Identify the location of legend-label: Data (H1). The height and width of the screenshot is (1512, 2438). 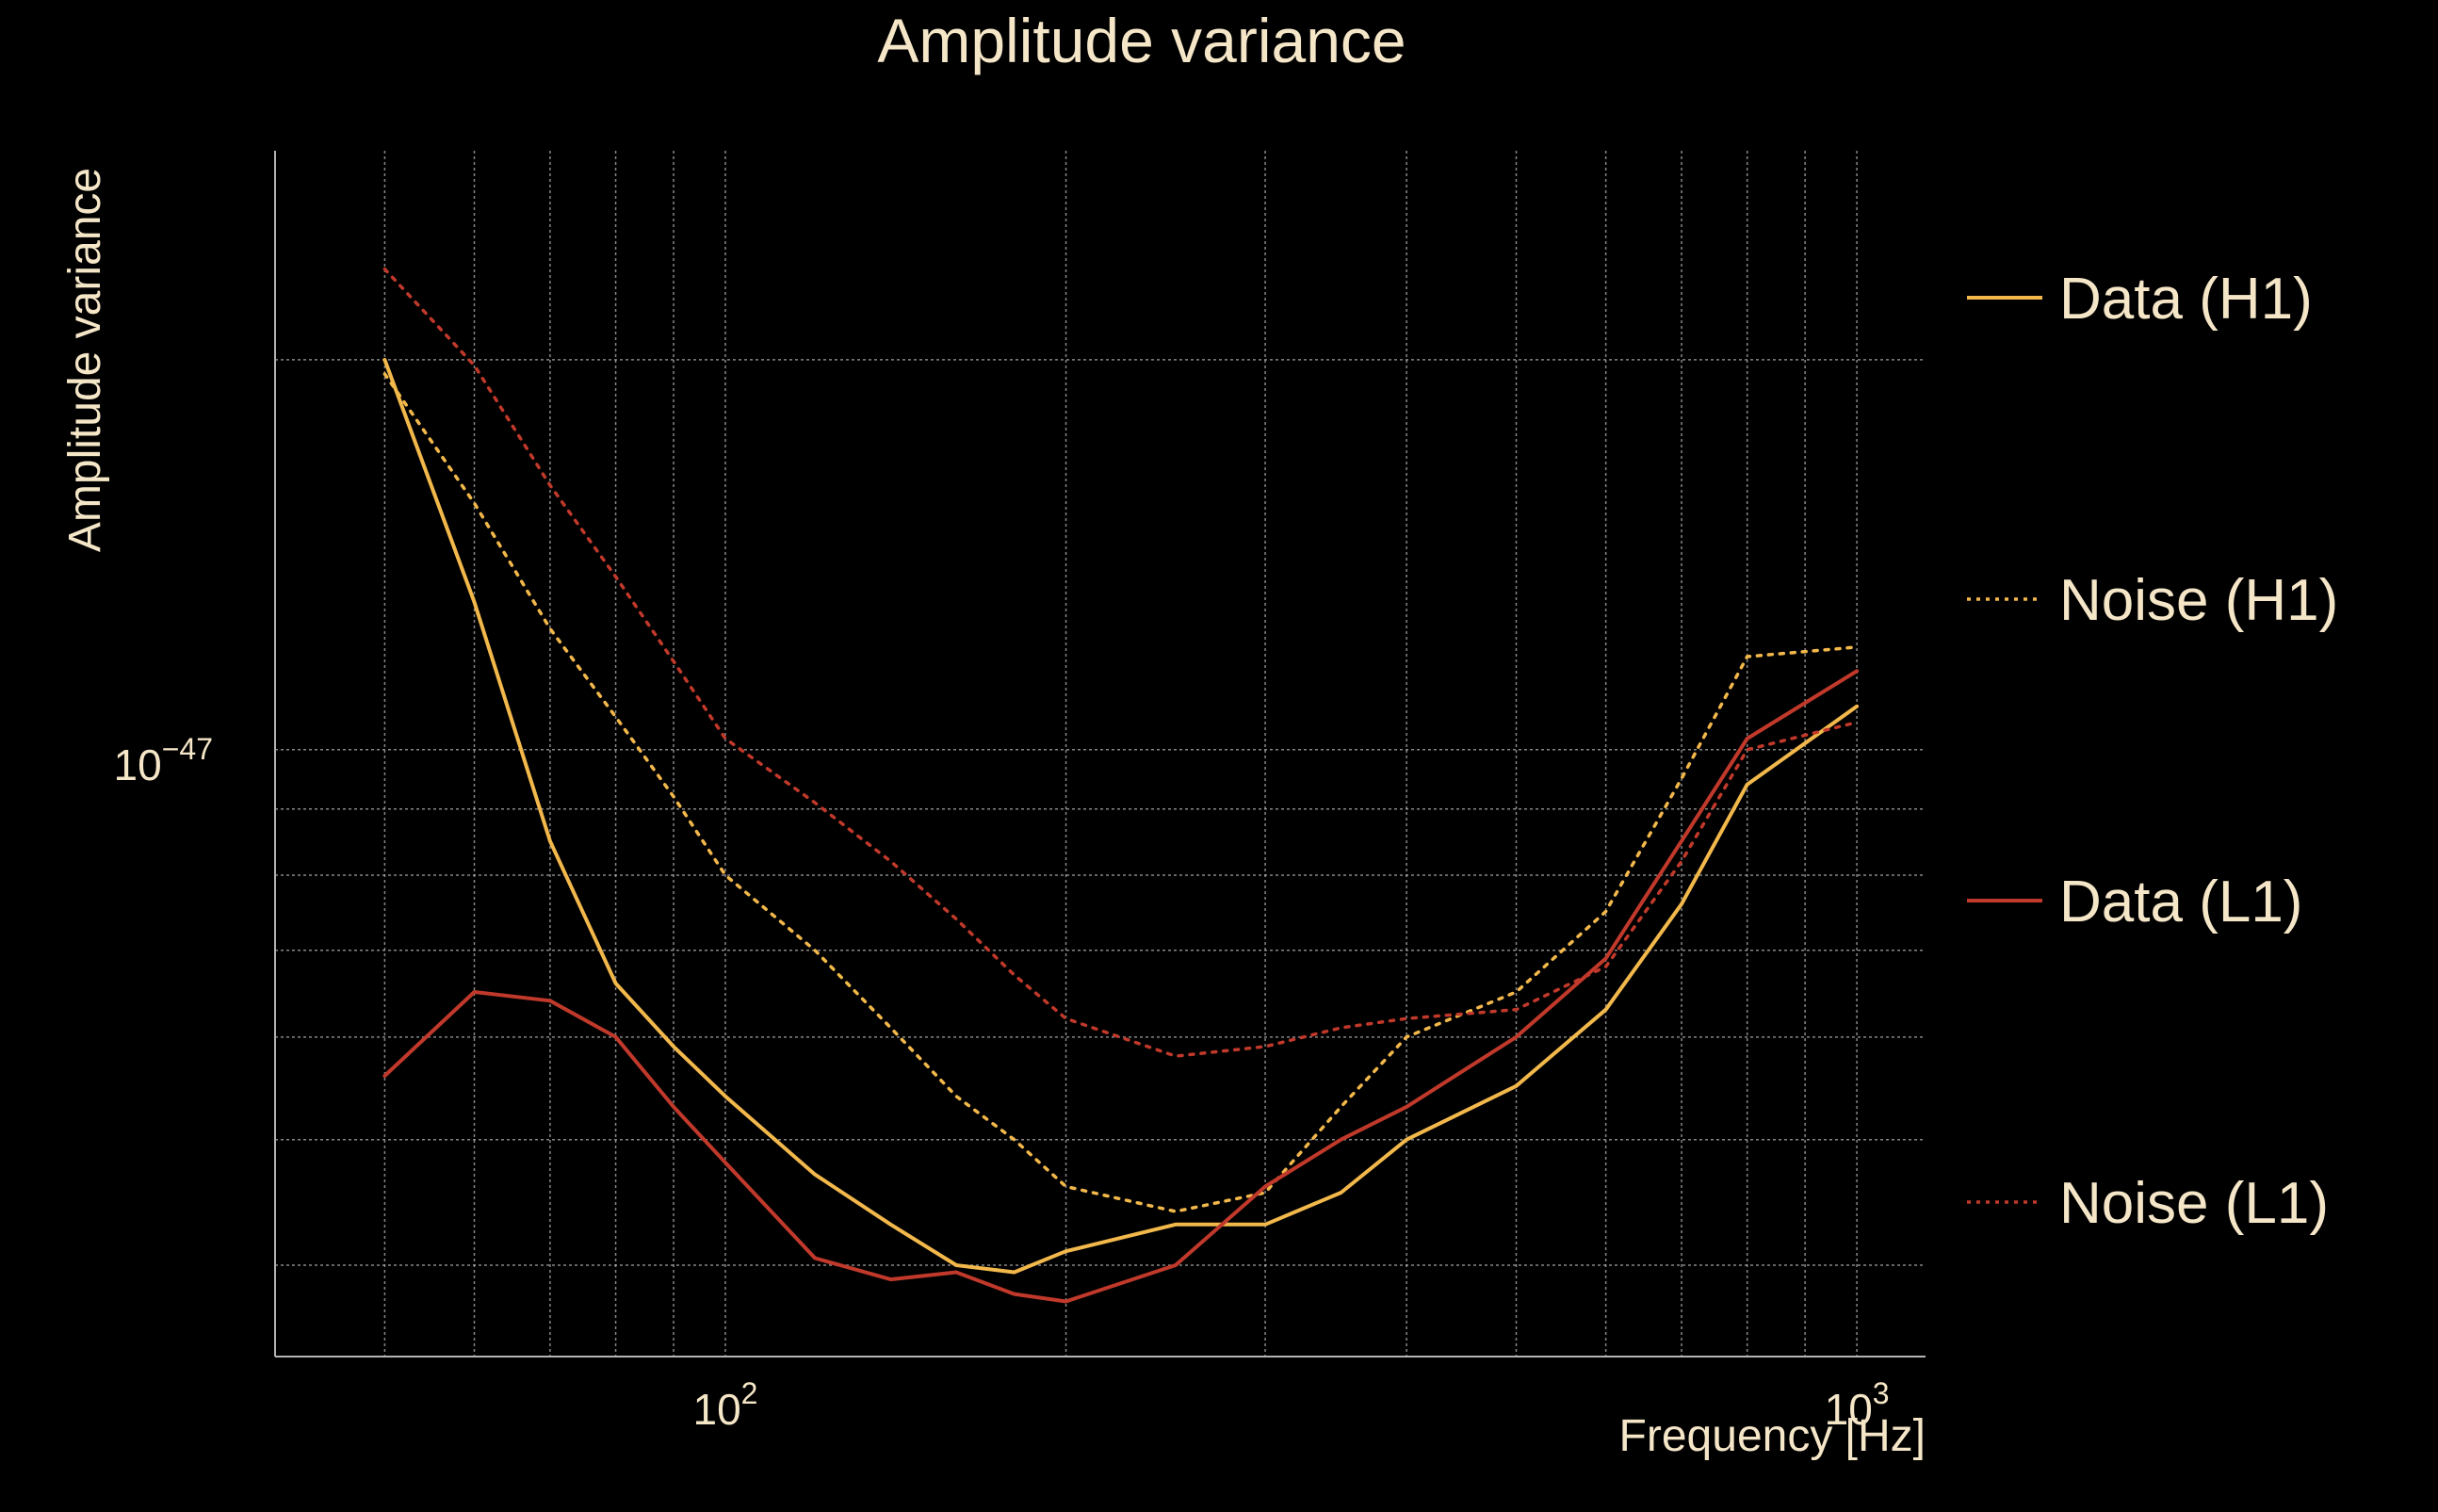
(2186, 299).